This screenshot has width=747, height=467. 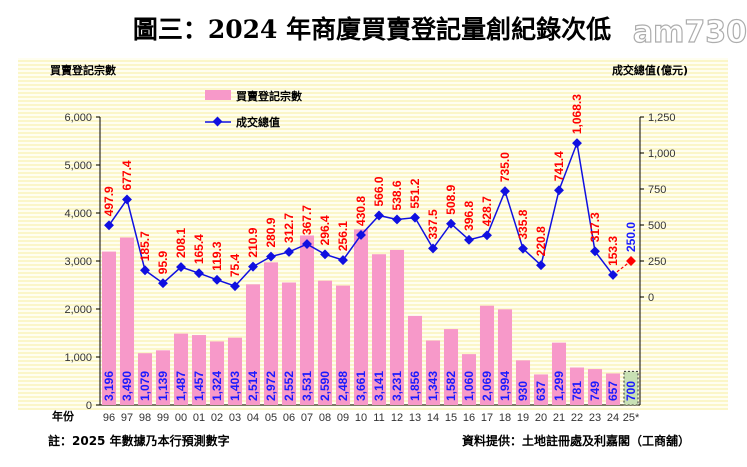 I want to click on x-tick-label: 20, so click(x=541, y=418).